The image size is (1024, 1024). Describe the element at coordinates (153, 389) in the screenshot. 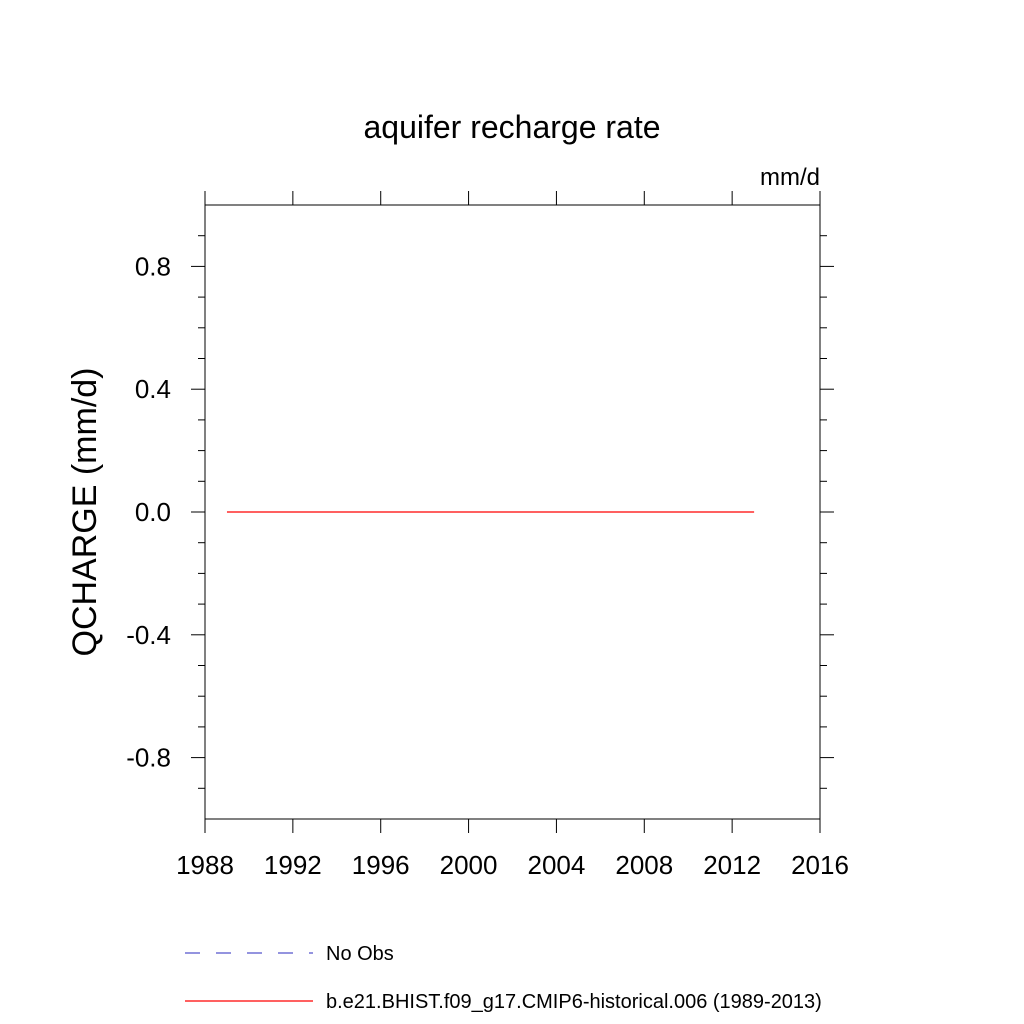

I see `y-tick-label: 0.4` at that location.